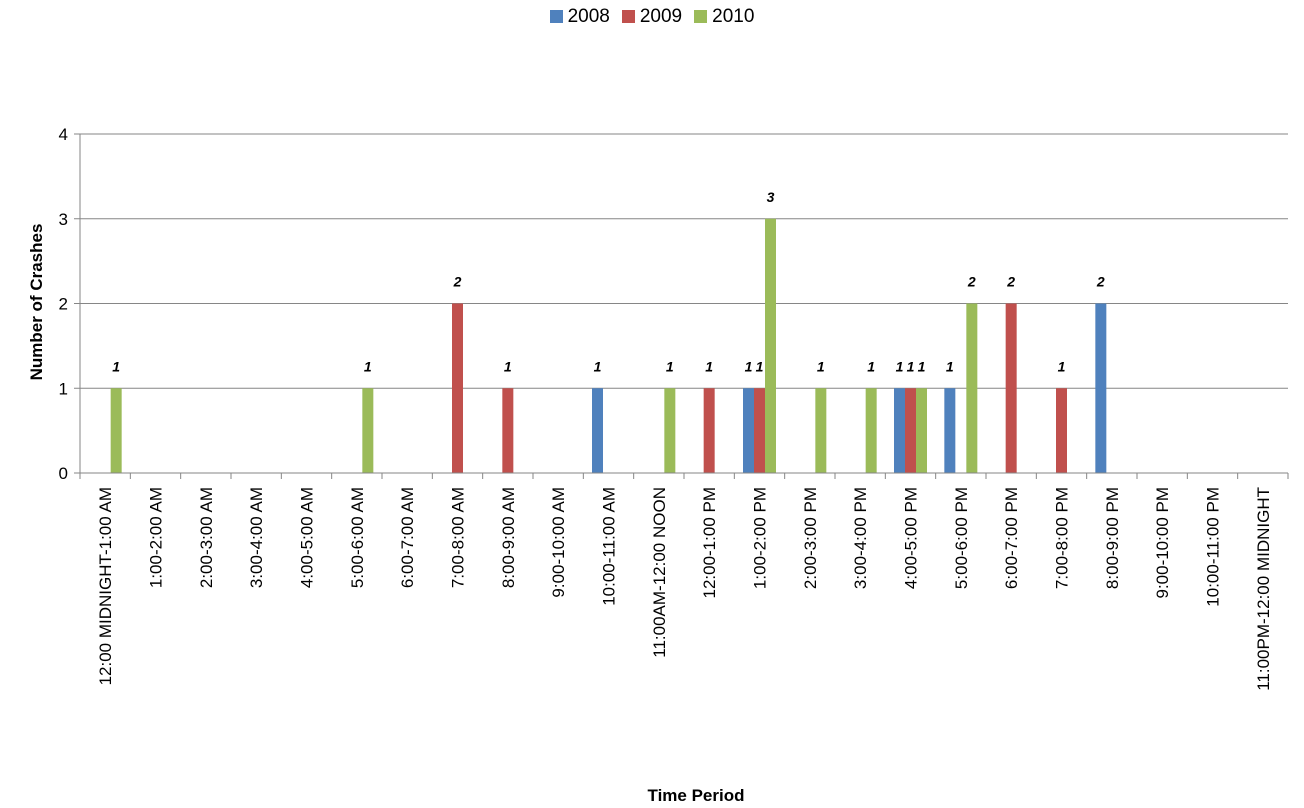  I want to click on x-tick-label: 8:00-9:00 AM, so click(508, 537).